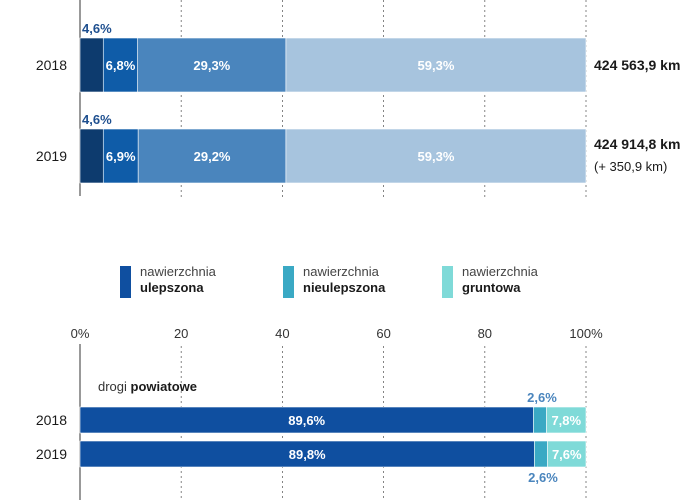 The image size is (699, 500). Describe the element at coordinates (485, 333) in the screenshot. I see `tick-label: 80` at that location.